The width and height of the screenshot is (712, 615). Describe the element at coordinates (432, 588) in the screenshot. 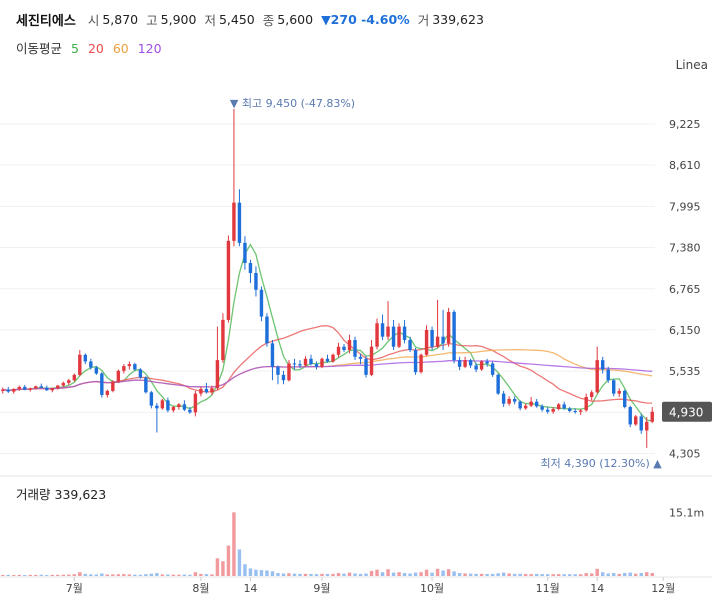

I see `x-tick-label: 10월` at that location.